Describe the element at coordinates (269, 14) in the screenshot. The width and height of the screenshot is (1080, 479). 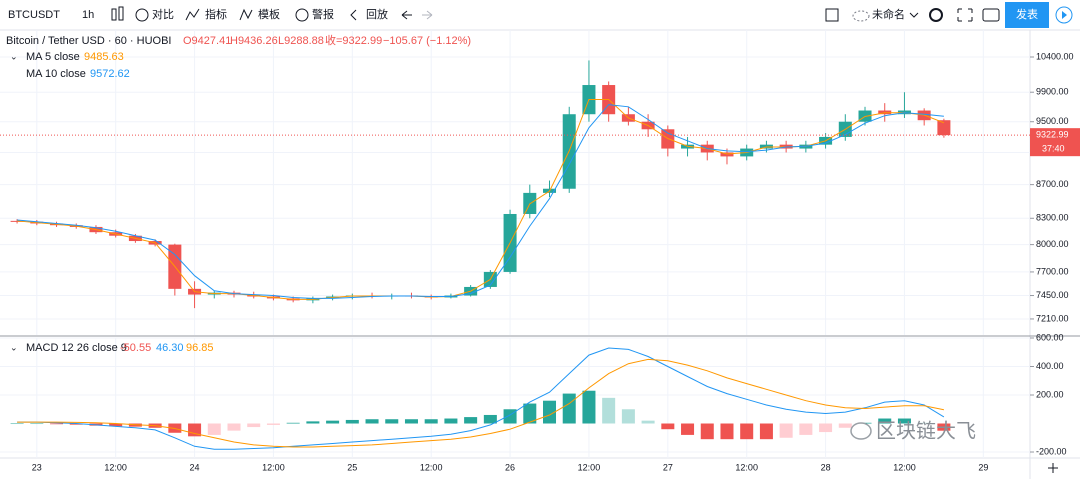
I see `templates-button: 模板` at that location.